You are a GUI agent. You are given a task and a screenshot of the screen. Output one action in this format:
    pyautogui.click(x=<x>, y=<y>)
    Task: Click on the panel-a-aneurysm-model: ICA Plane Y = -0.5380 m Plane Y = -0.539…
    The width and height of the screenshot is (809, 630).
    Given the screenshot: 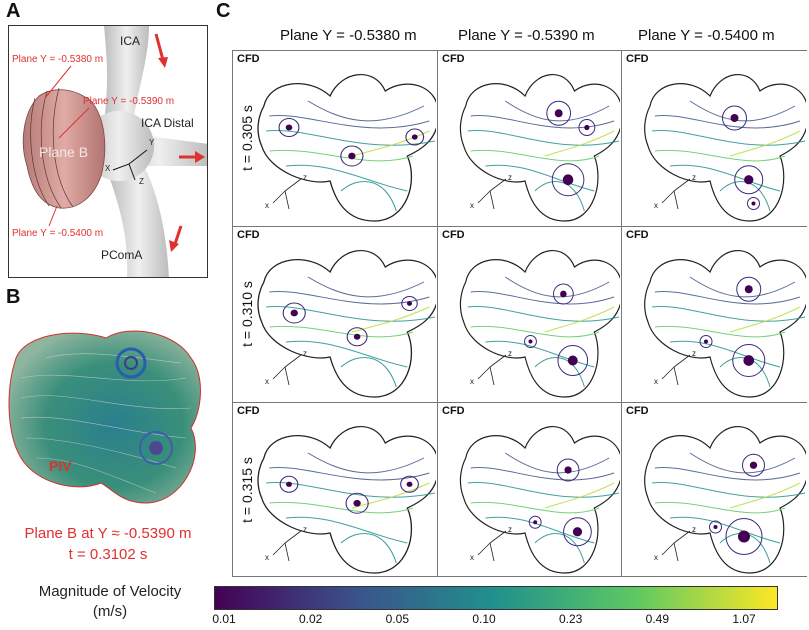 What is the action you would take?
    pyautogui.click(x=108, y=151)
    